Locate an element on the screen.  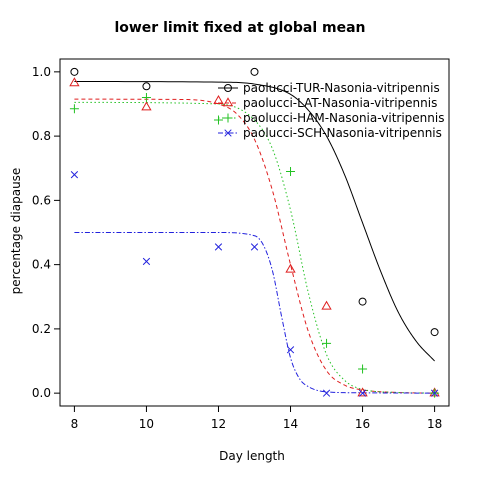
legend-marker-plus is located at coordinates (228, 118).